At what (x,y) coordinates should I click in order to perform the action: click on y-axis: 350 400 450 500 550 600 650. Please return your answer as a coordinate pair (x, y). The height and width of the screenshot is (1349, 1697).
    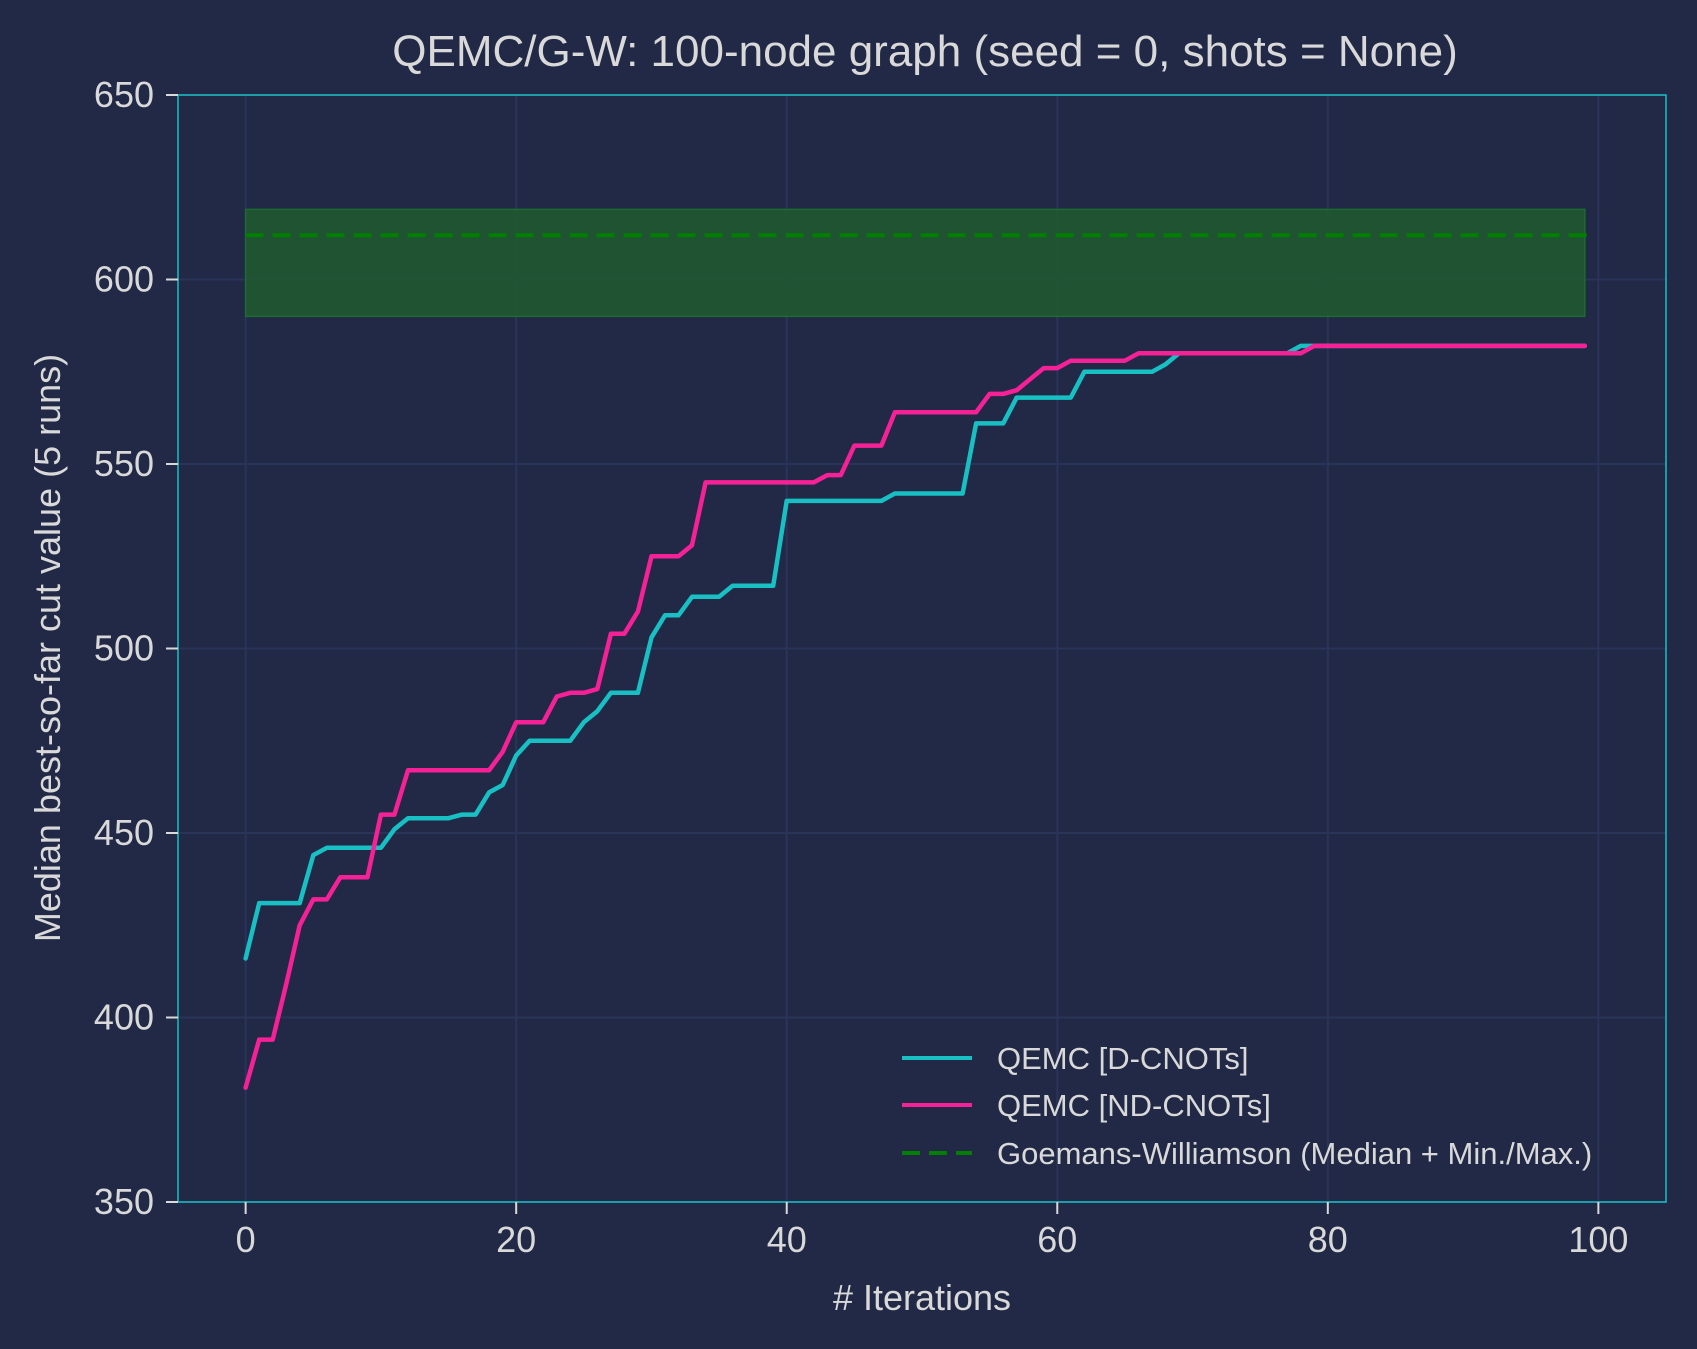
    Looking at the image, I should click on (136, 648).